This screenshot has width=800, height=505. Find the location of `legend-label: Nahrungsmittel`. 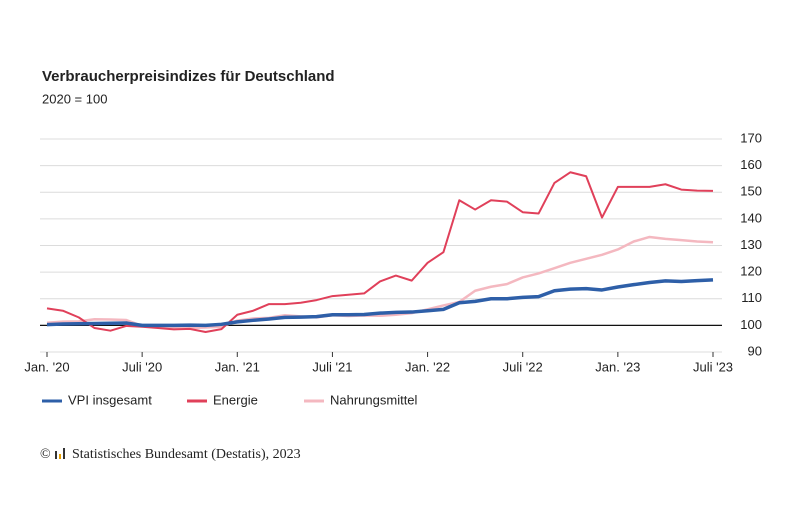

legend-label: Nahrungsmittel is located at coordinates (374, 399).